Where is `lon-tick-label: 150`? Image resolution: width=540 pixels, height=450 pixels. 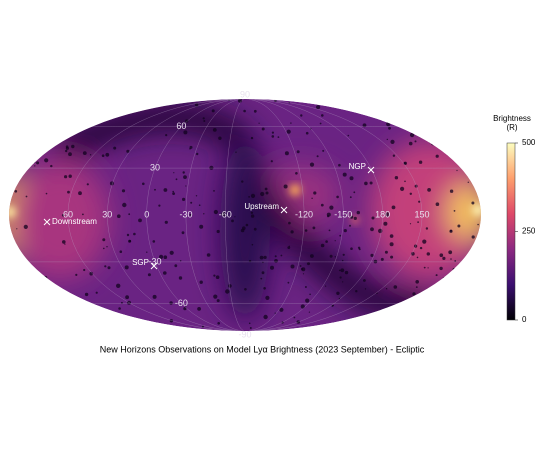
lon-tick-label: 150 is located at coordinates (421, 214).